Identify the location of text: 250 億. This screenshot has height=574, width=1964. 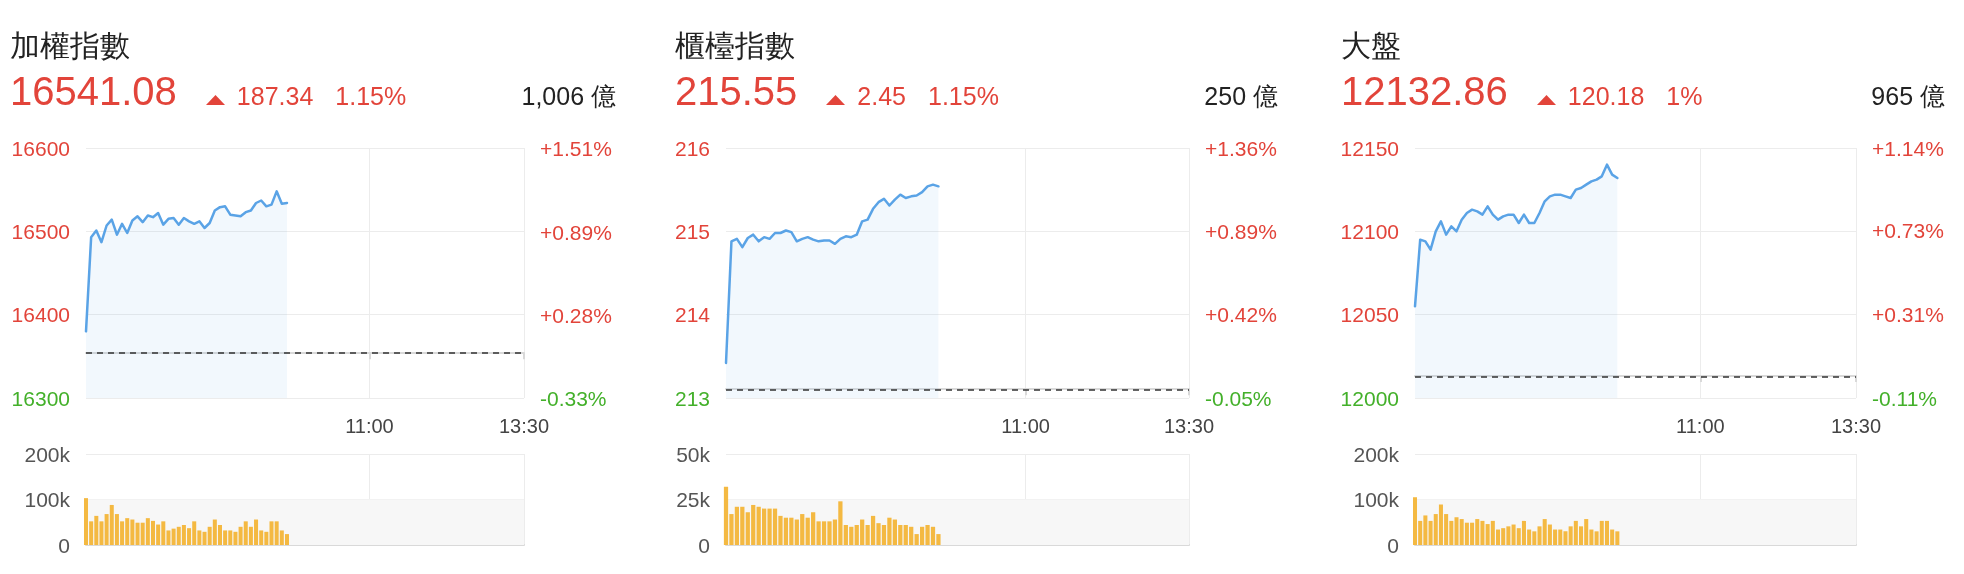
(1241, 96).